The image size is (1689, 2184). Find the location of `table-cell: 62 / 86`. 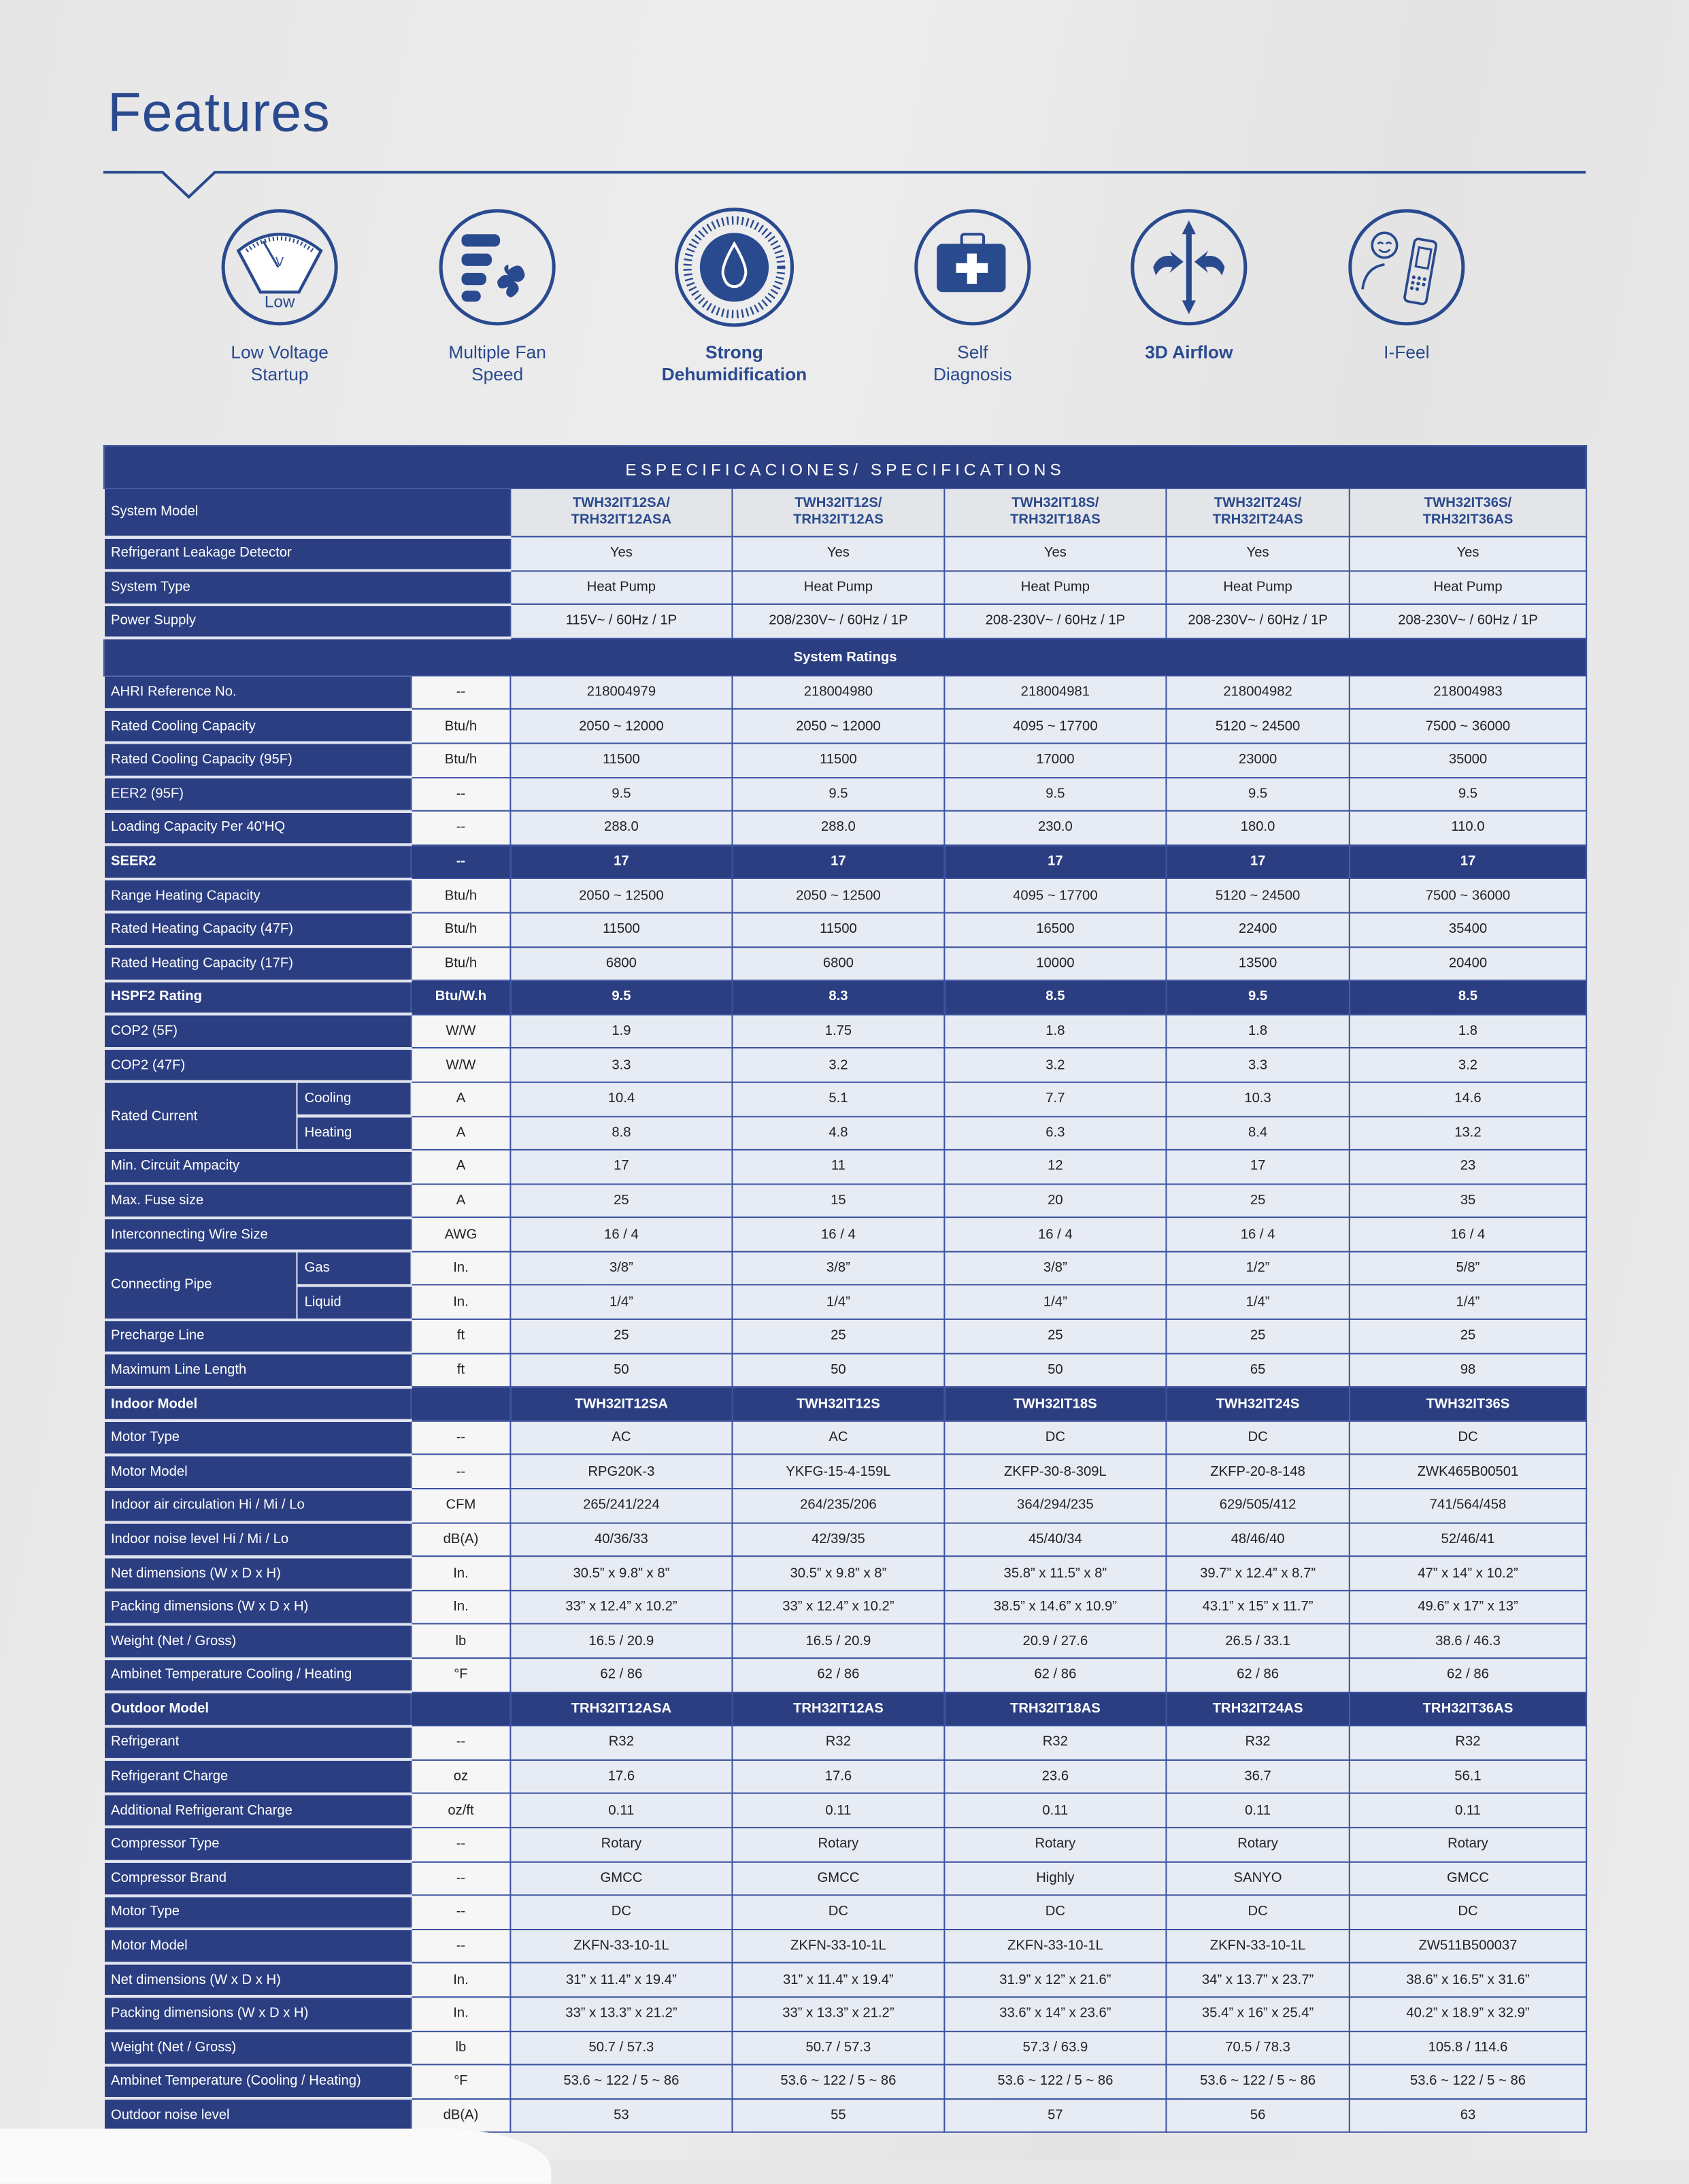

table-cell: 62 / 86 is located at coordinates (621, 1675).